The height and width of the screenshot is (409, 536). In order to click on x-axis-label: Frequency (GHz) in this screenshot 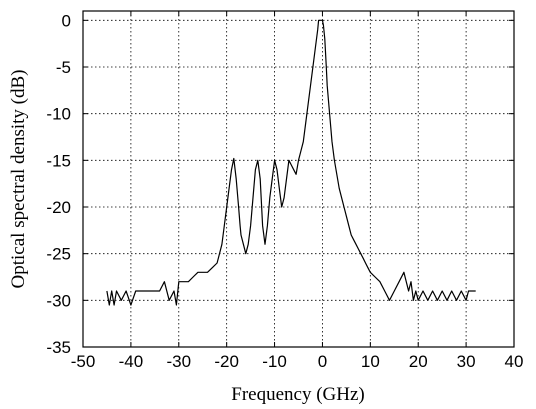, I will do `click(297, 394)`.